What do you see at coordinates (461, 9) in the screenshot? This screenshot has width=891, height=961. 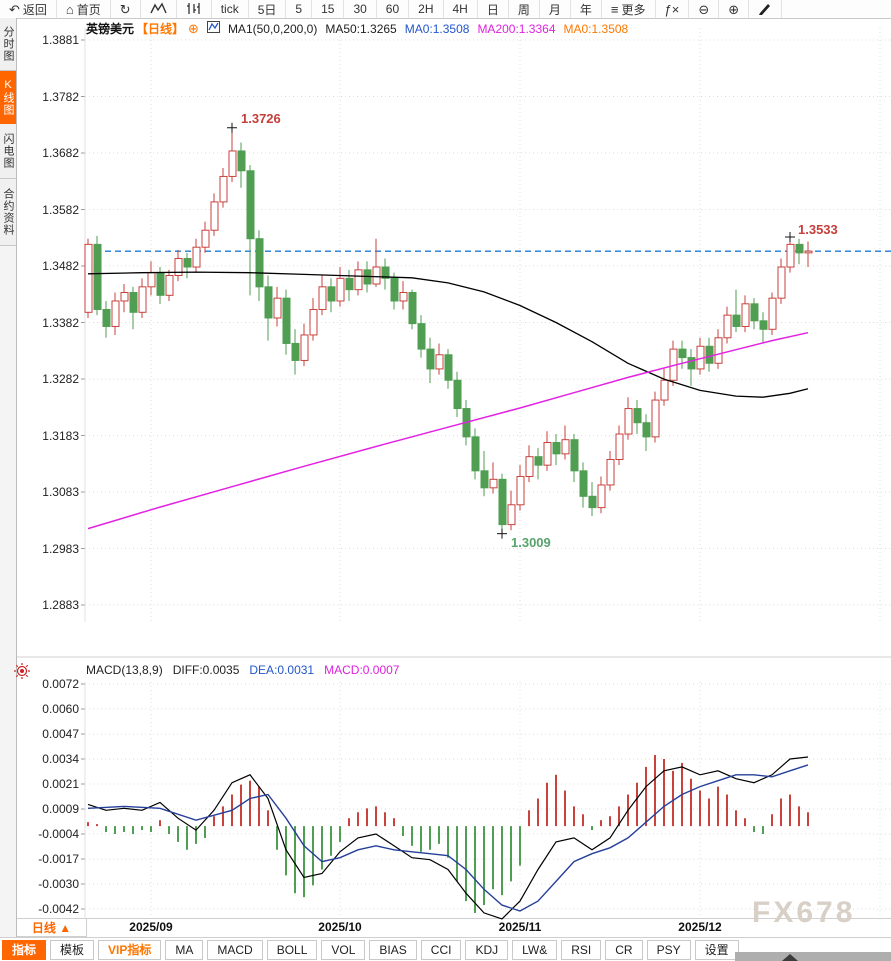 I see `interval-4h-button: 4H` at bounding box center [461, 9].